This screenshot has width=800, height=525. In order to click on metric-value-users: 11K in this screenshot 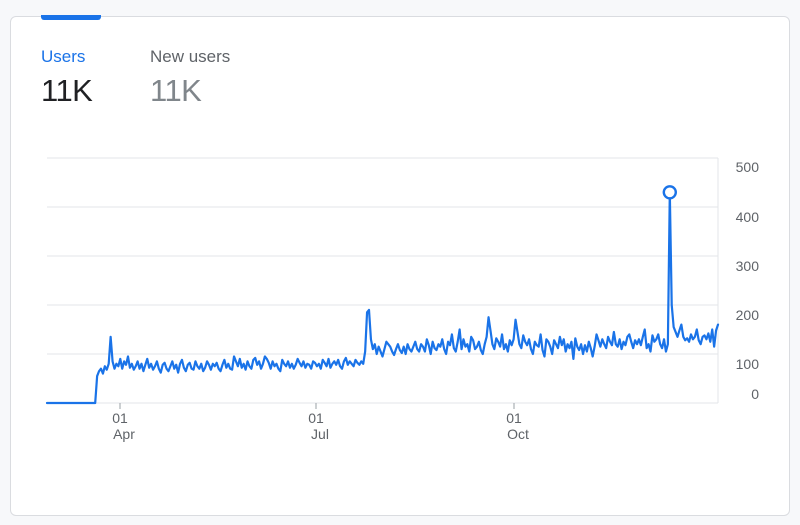, I will do `click(67, 90)`.